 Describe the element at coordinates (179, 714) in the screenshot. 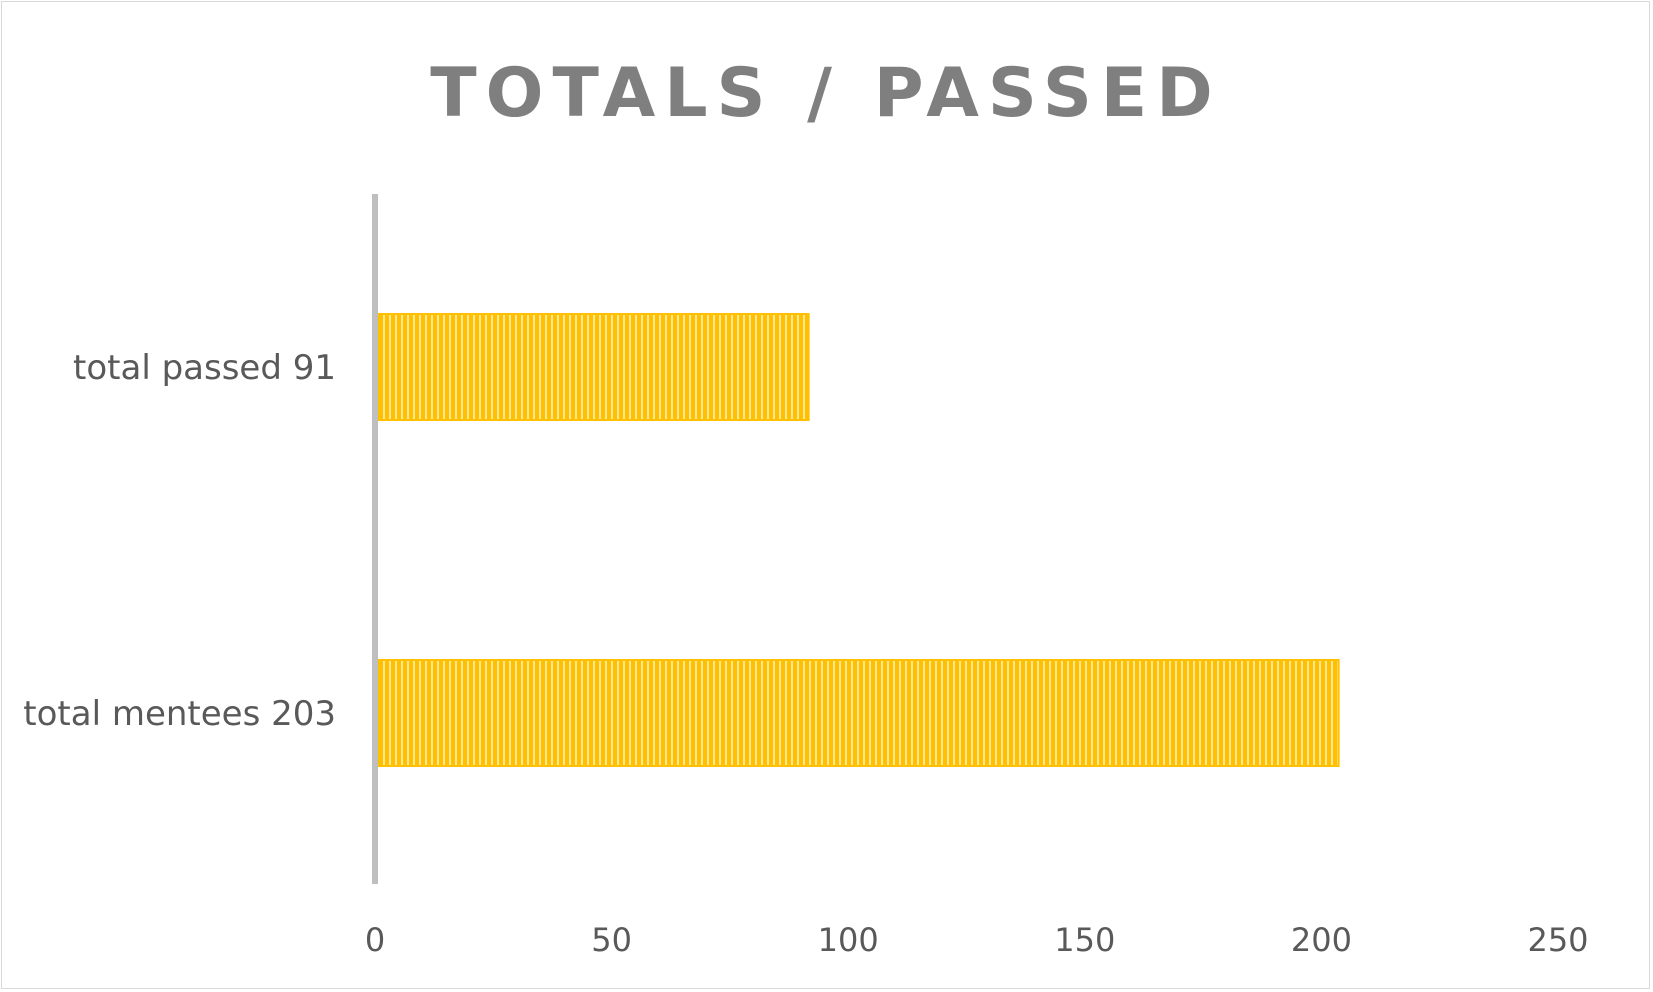

I see `category-label: total mentees 203` at that location.